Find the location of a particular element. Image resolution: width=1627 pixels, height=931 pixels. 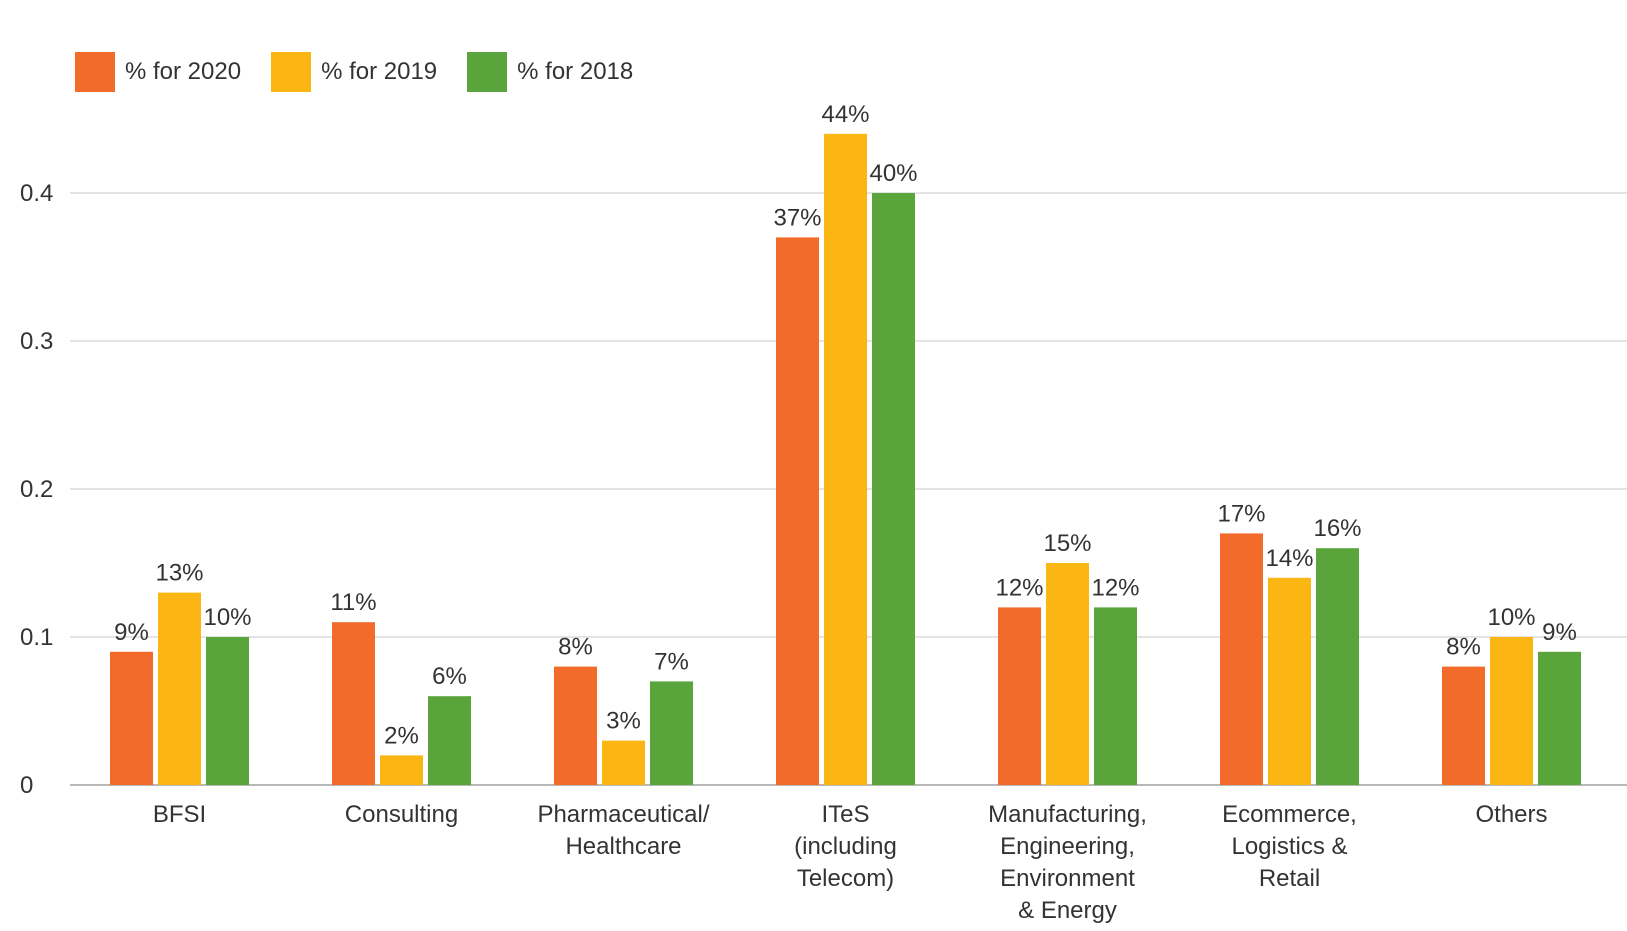

data-label: 6% is located at coordinates (449, 676).